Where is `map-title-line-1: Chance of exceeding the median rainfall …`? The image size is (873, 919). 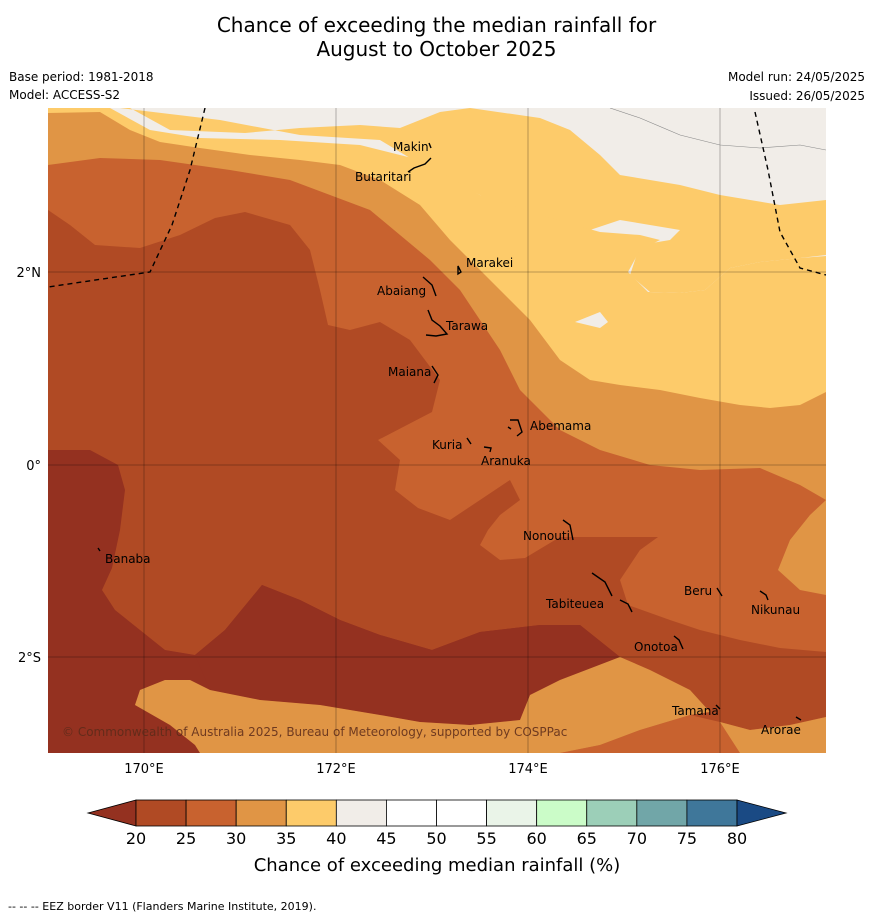
map-title-line-1: Chance of exceeding the median rainfall … is located at coordinates (436, 25).